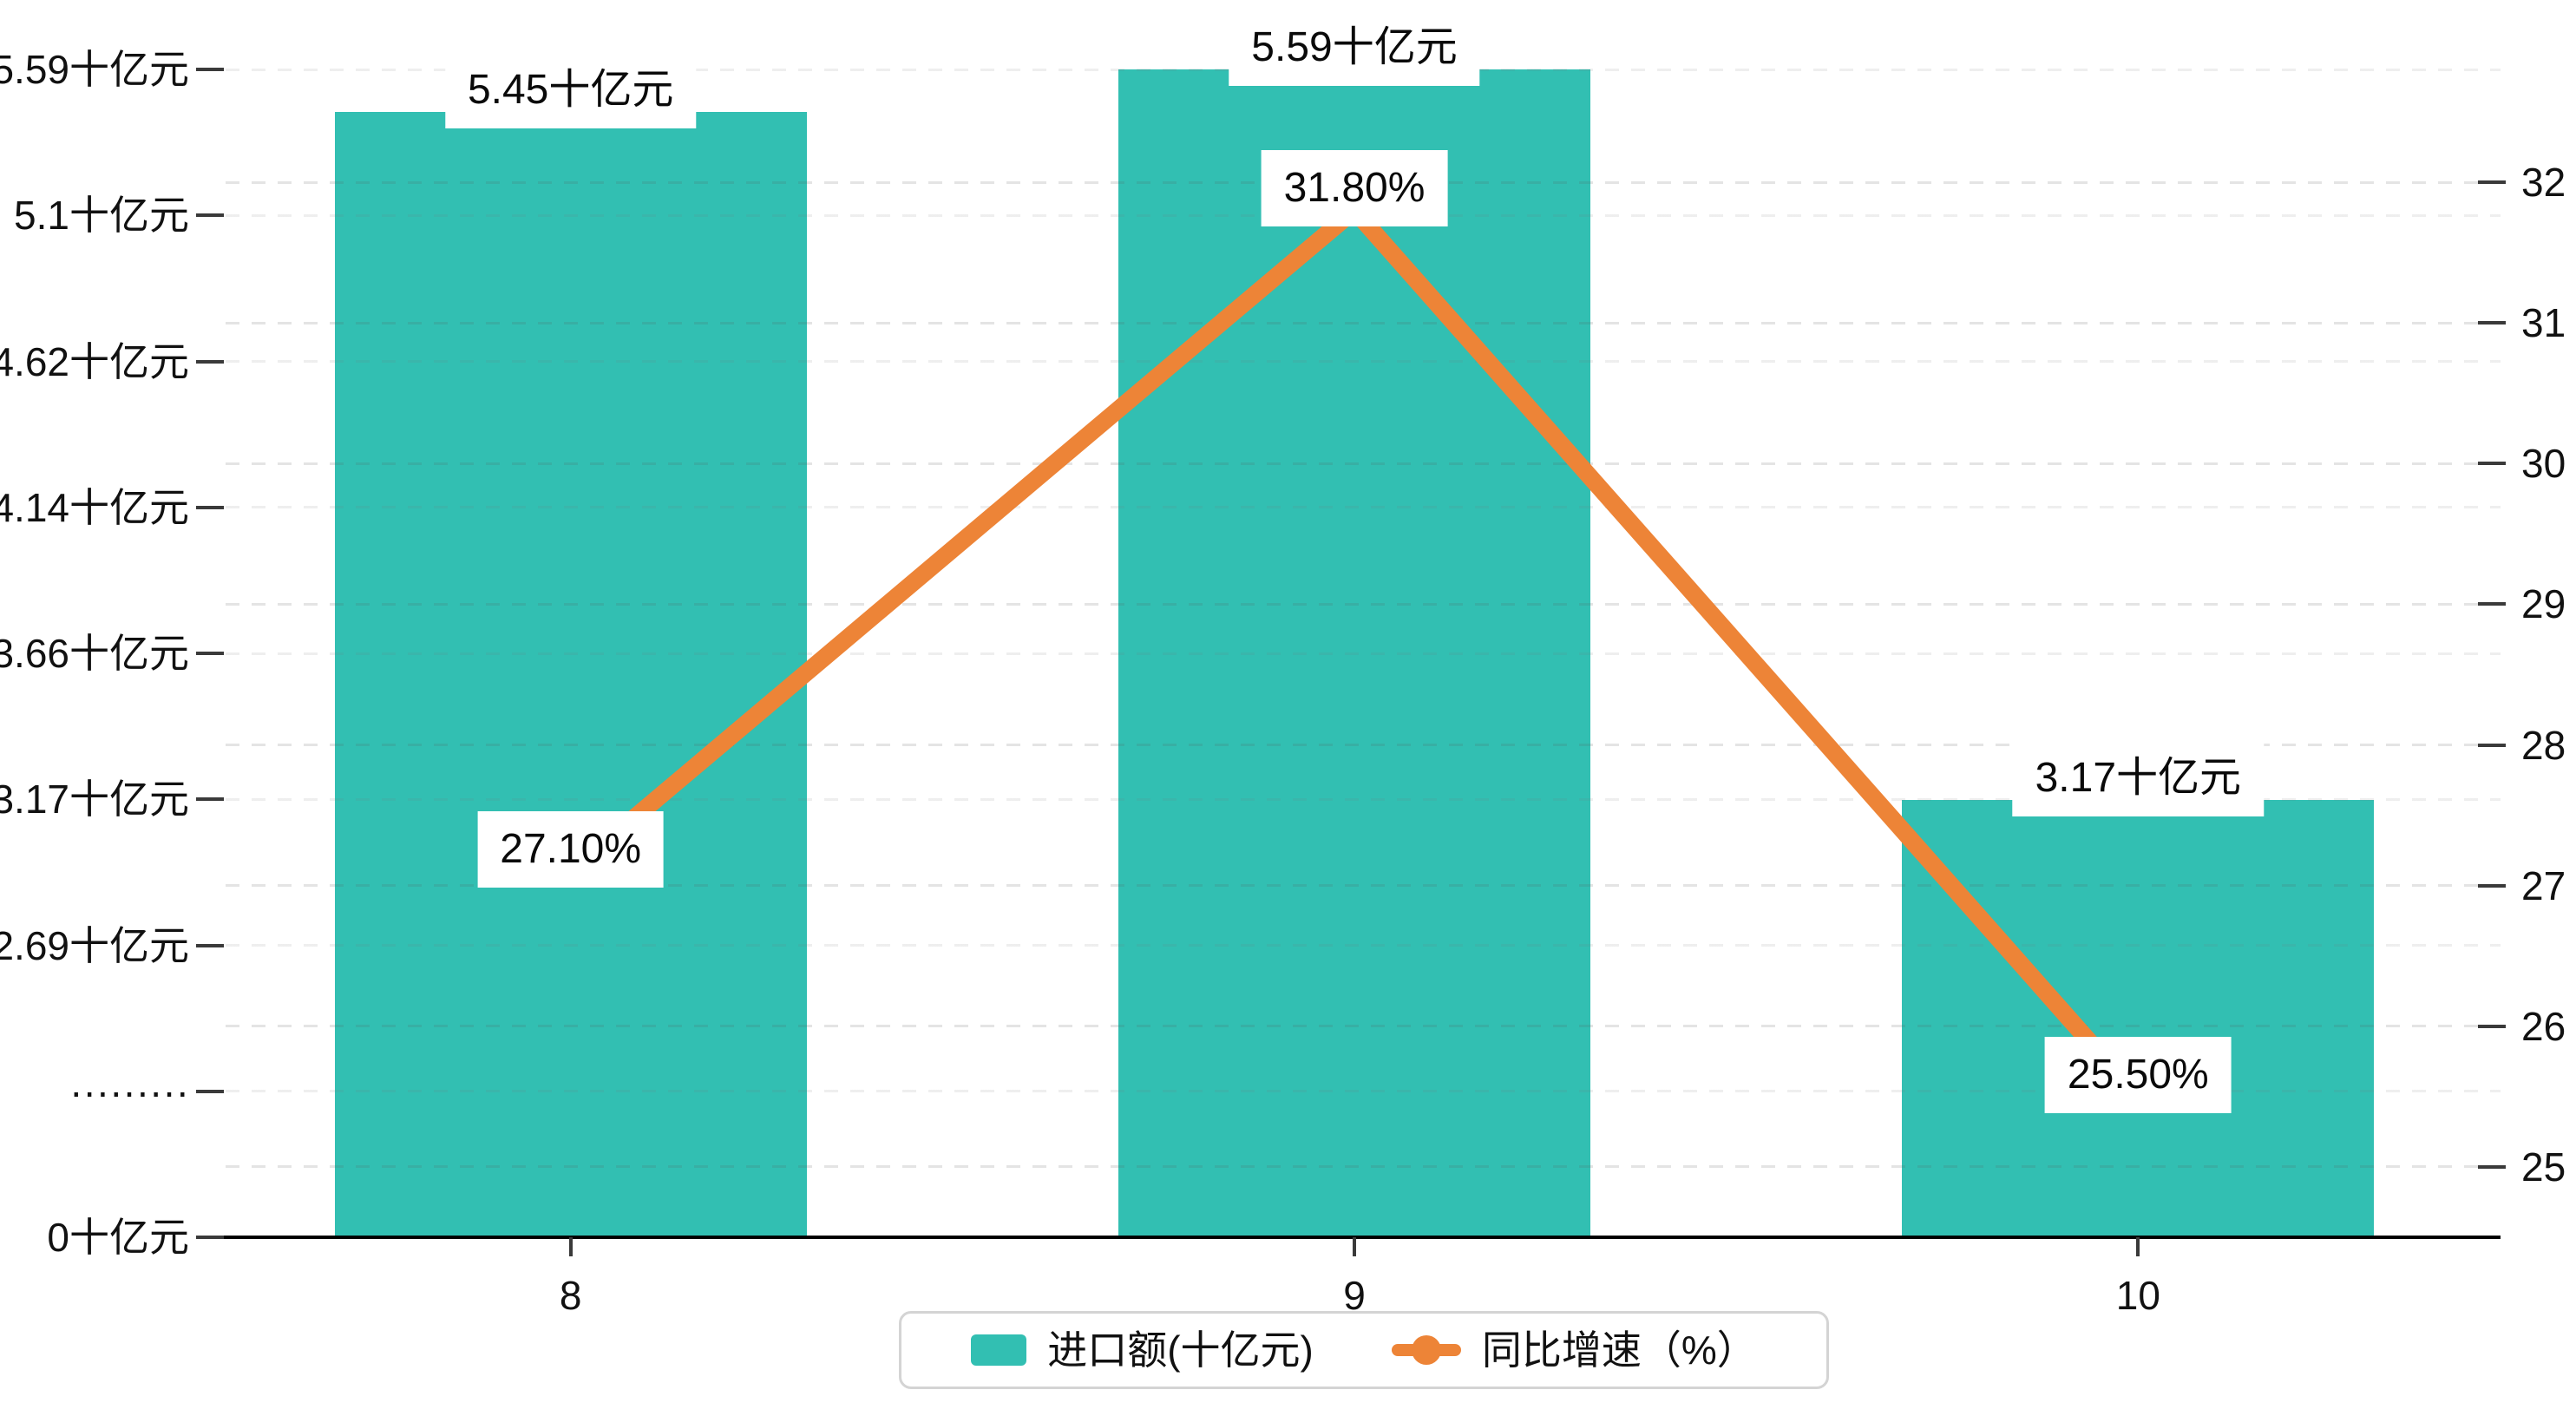 This screenshot has width=2576, height=1416. I want to click on legend-item-import-value: 进口额(十亿元), so click(1142, 1350).